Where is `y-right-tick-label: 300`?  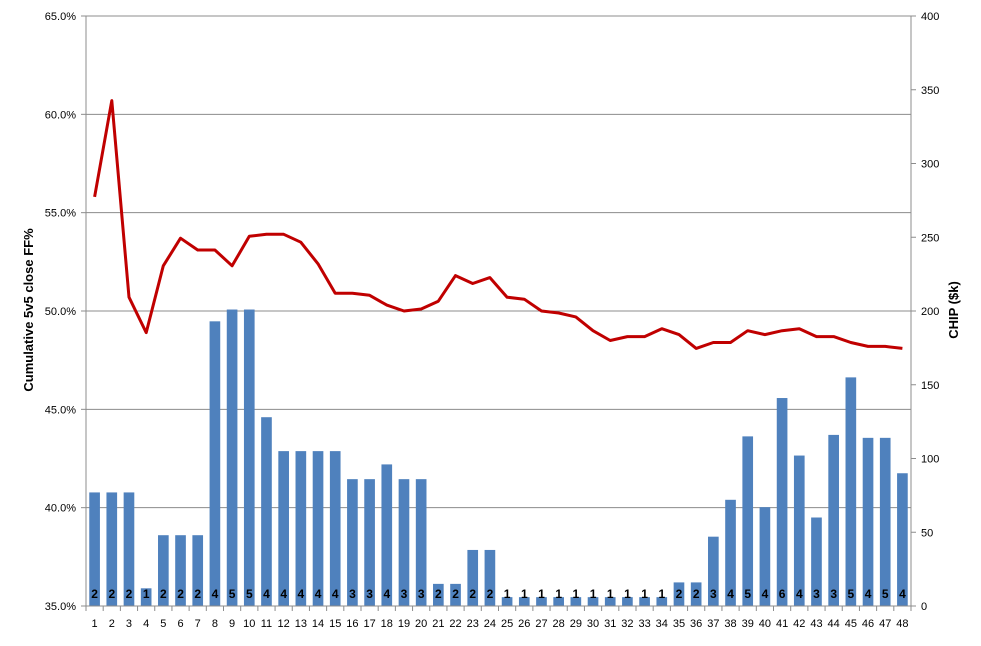 y-right-tick-label: 300 is located at coordinates (930, 165).